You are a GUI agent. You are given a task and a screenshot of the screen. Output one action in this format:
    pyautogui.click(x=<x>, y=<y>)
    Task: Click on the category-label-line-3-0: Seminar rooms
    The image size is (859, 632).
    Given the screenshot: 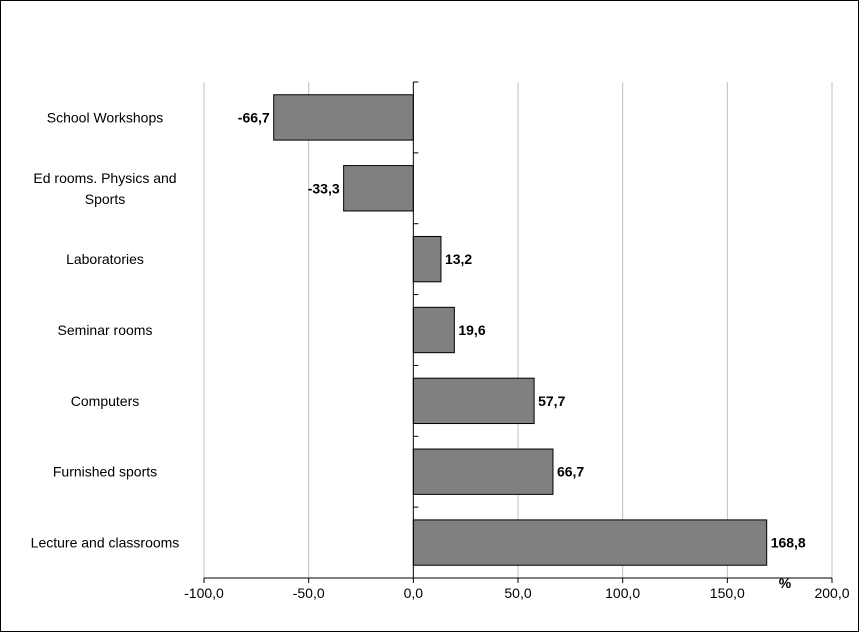 What is the action you would take?
    pyautogui.click(x=105, y=330)
    